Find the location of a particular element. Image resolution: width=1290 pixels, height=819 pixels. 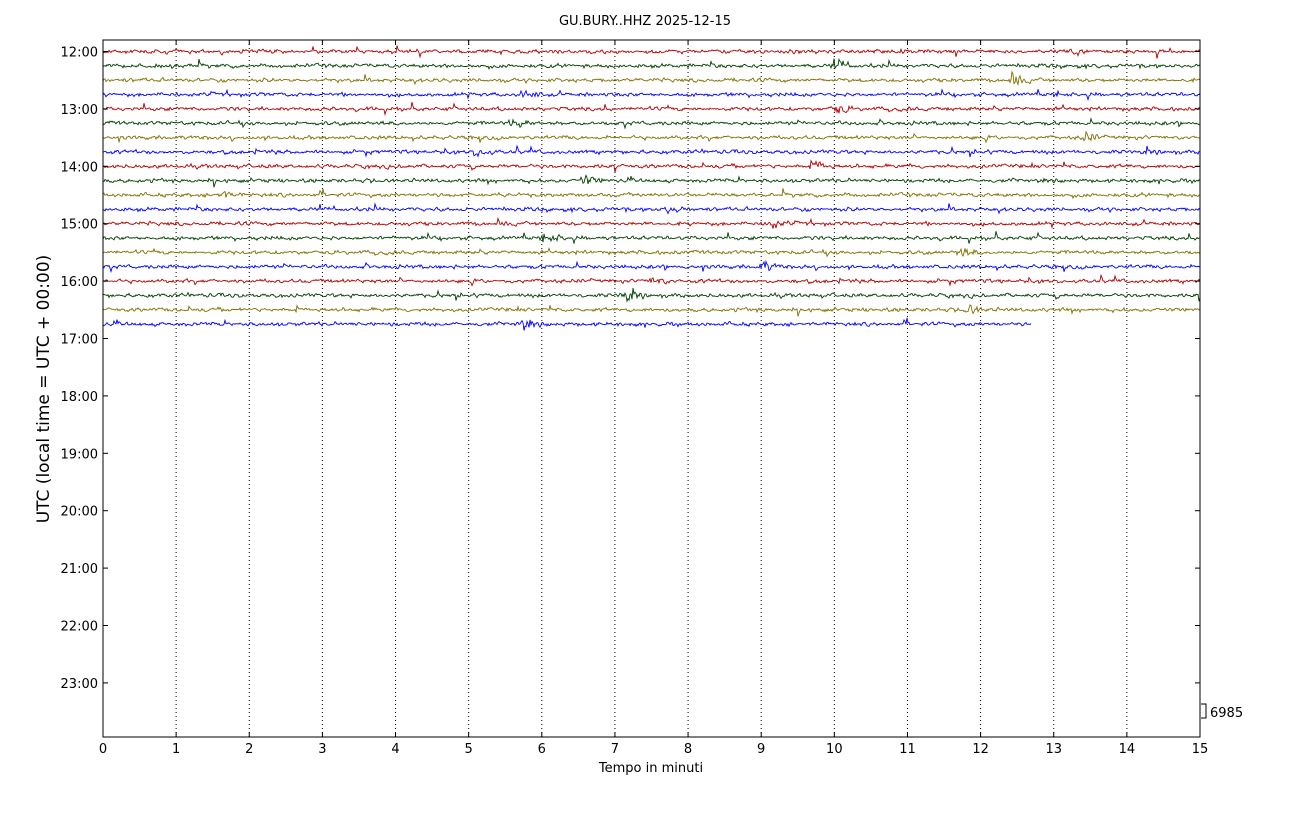

y-tick-label: 23:00 is located at coordinates (79, 684).